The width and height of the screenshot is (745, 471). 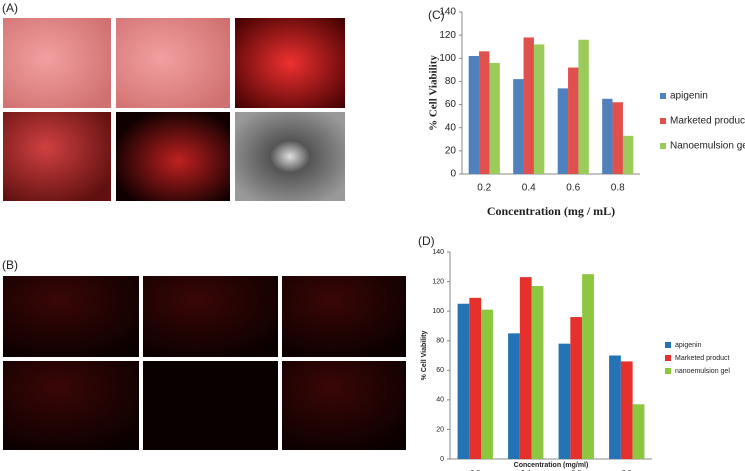 I want to click on x-axis-label: Concentration (mg/ml), so click(x=551, y=465).